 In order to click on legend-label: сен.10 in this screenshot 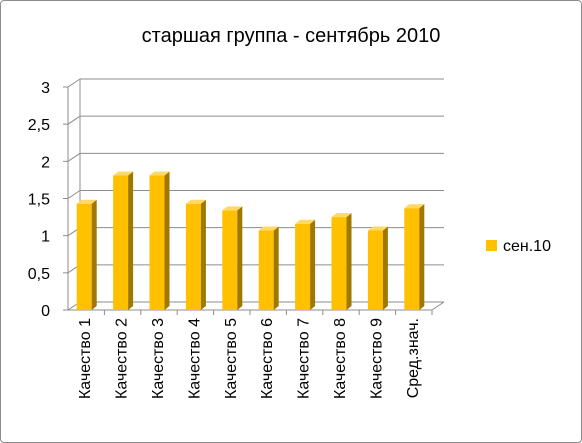, I will do `click(527, 246)`.